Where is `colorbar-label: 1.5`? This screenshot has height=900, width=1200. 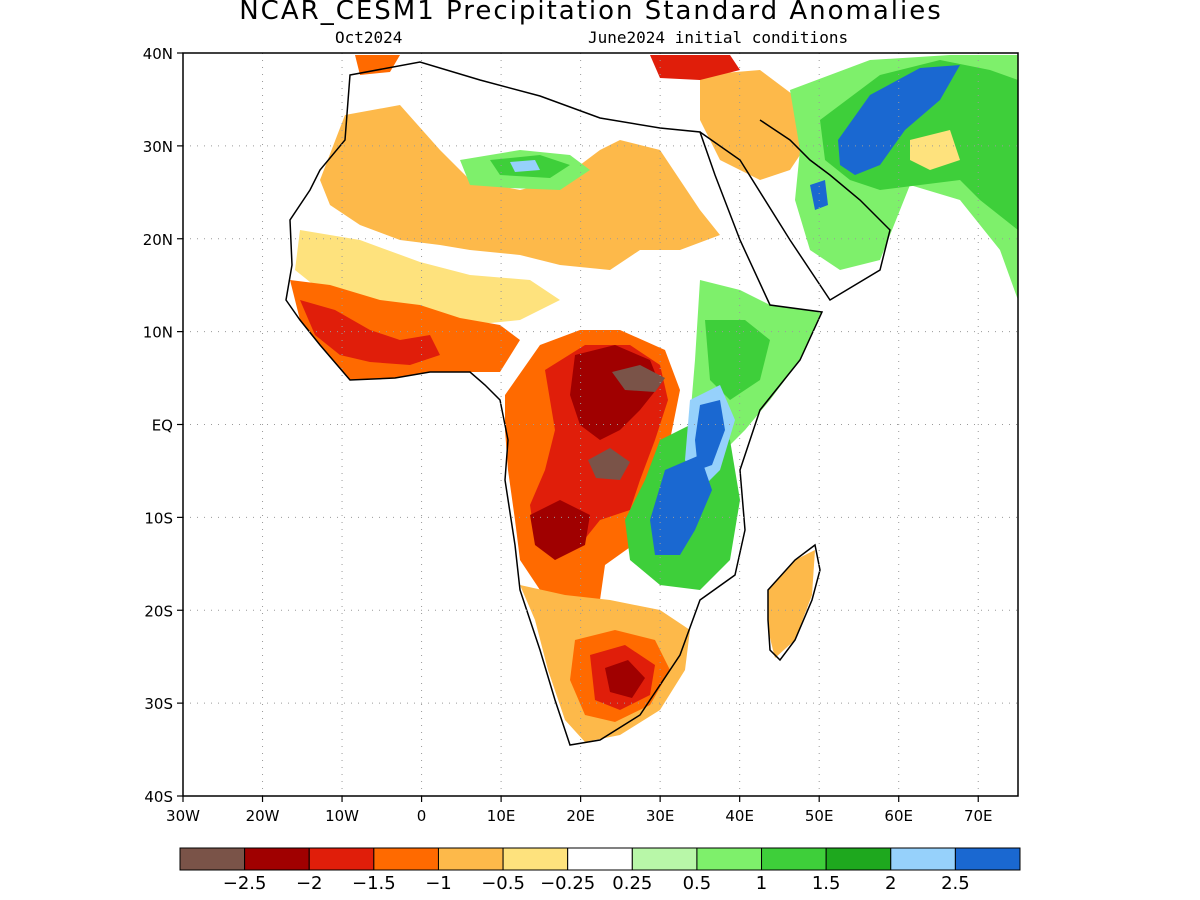 colorbar-label: 1.5 is located at coordinates (826, 883).